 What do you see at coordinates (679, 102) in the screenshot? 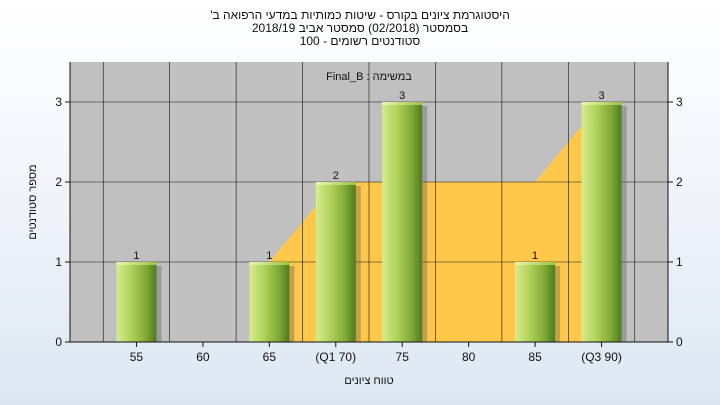
I see `y-tick-label-right: 3` at bounding box center [679, 102].